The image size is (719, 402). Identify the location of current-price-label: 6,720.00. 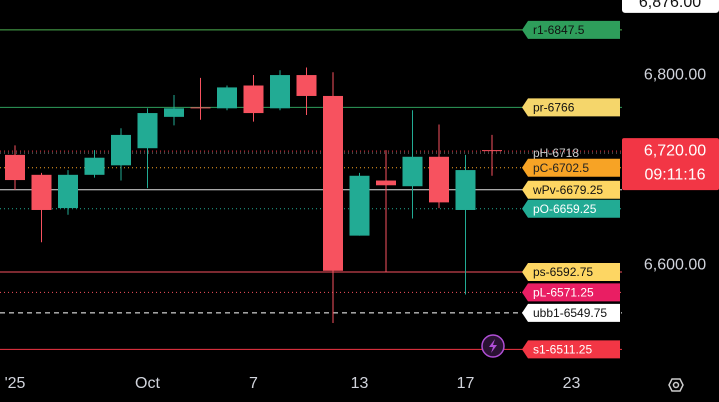
(675, 150).